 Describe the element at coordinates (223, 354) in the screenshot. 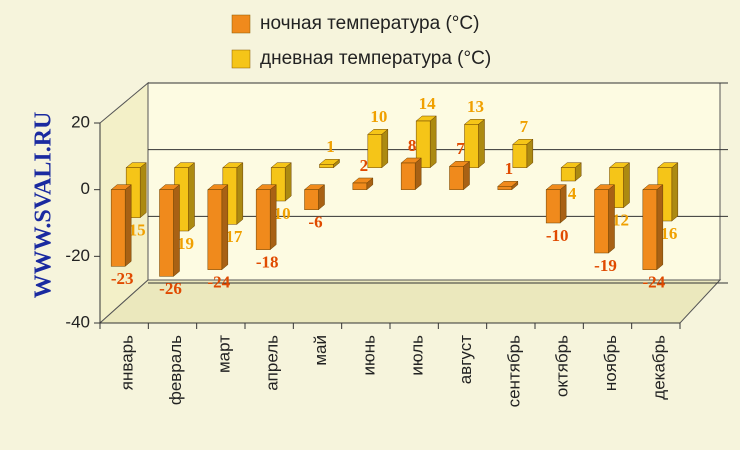

I see `x-tick-label: март` at that location.